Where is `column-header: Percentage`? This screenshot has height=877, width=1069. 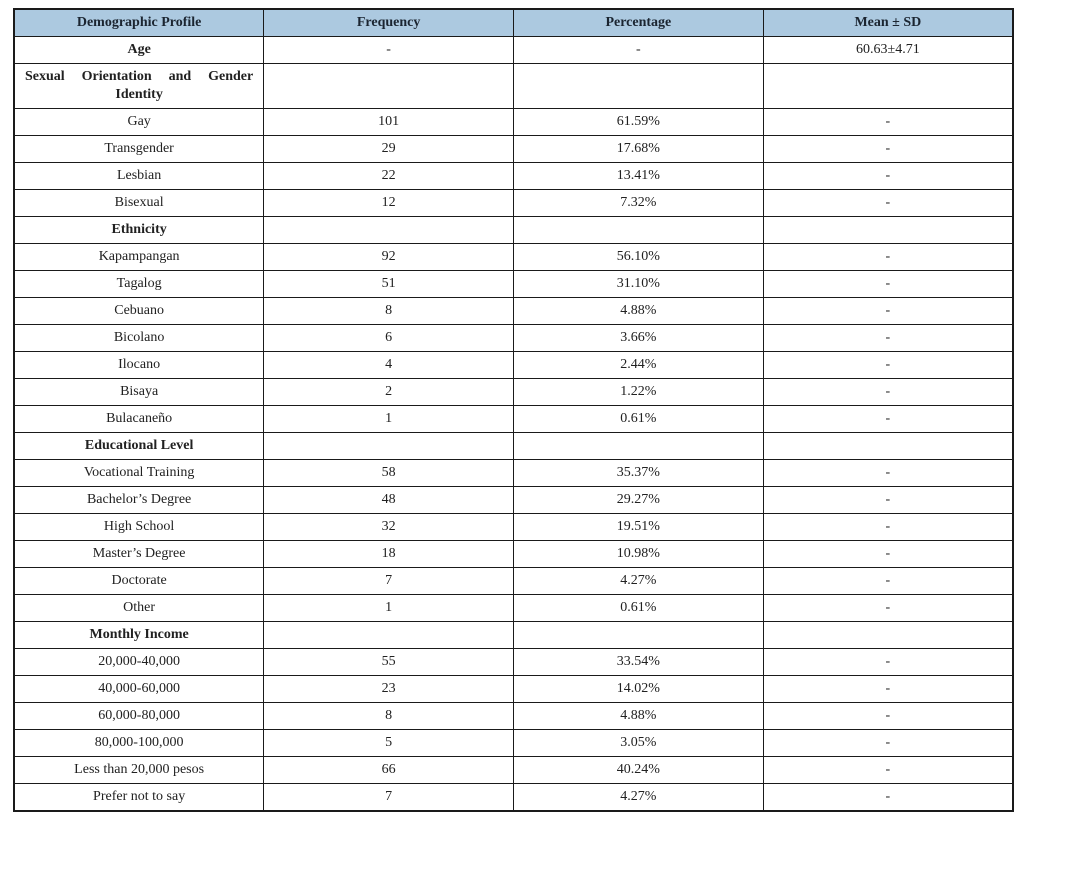 column-header: Percentage is located at coordinates (638, 22).